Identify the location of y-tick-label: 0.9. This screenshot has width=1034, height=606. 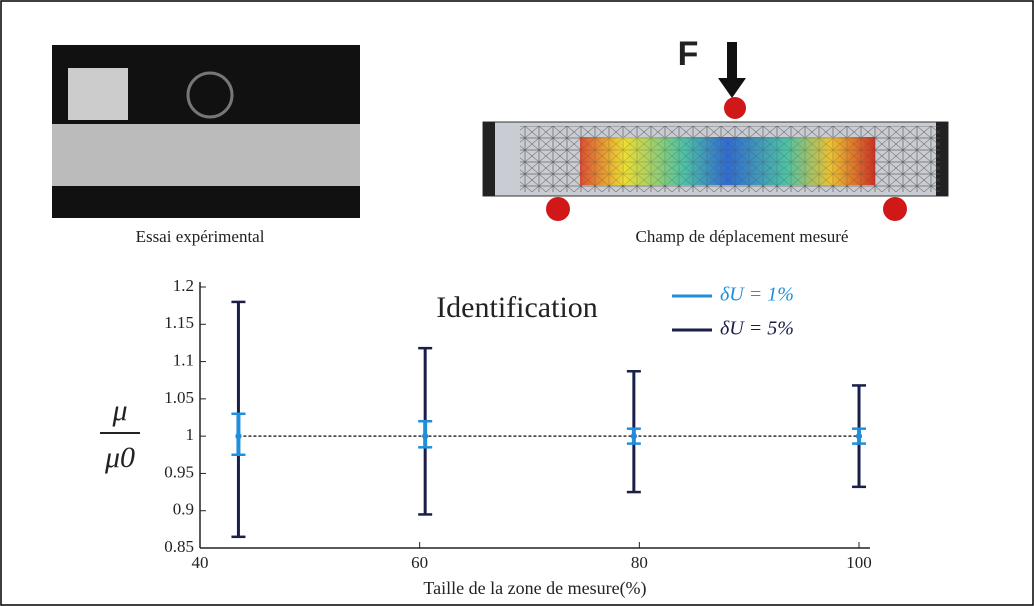
(183, 509).